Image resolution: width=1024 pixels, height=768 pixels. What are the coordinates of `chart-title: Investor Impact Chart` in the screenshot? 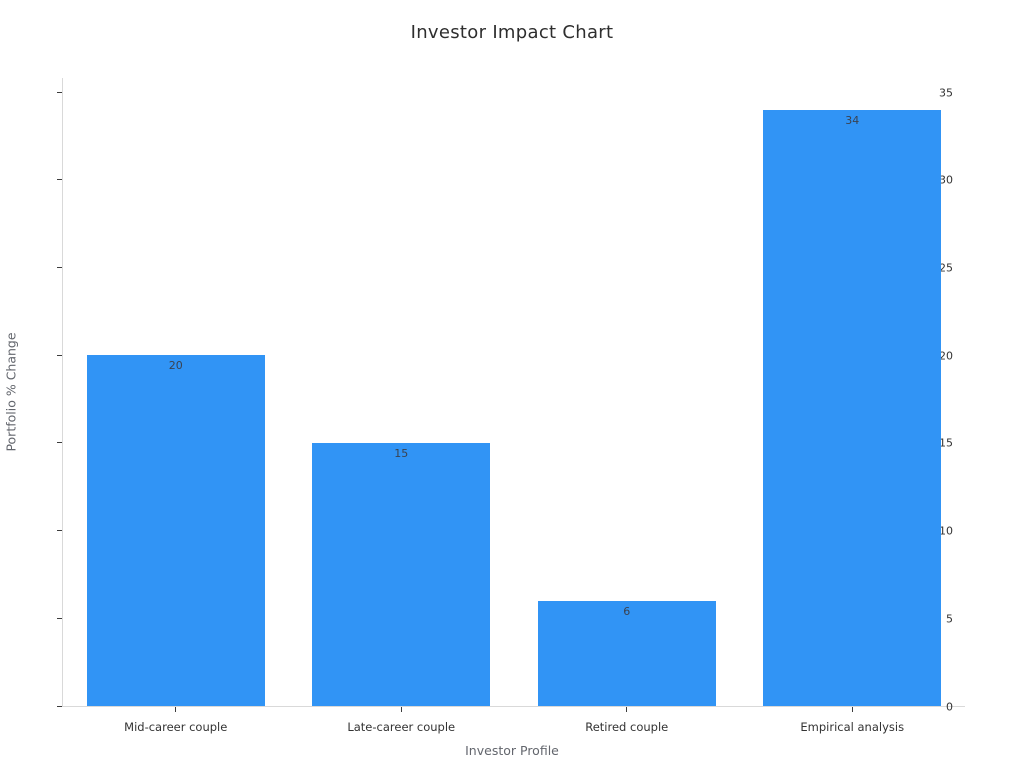 It's located at (512, 32).